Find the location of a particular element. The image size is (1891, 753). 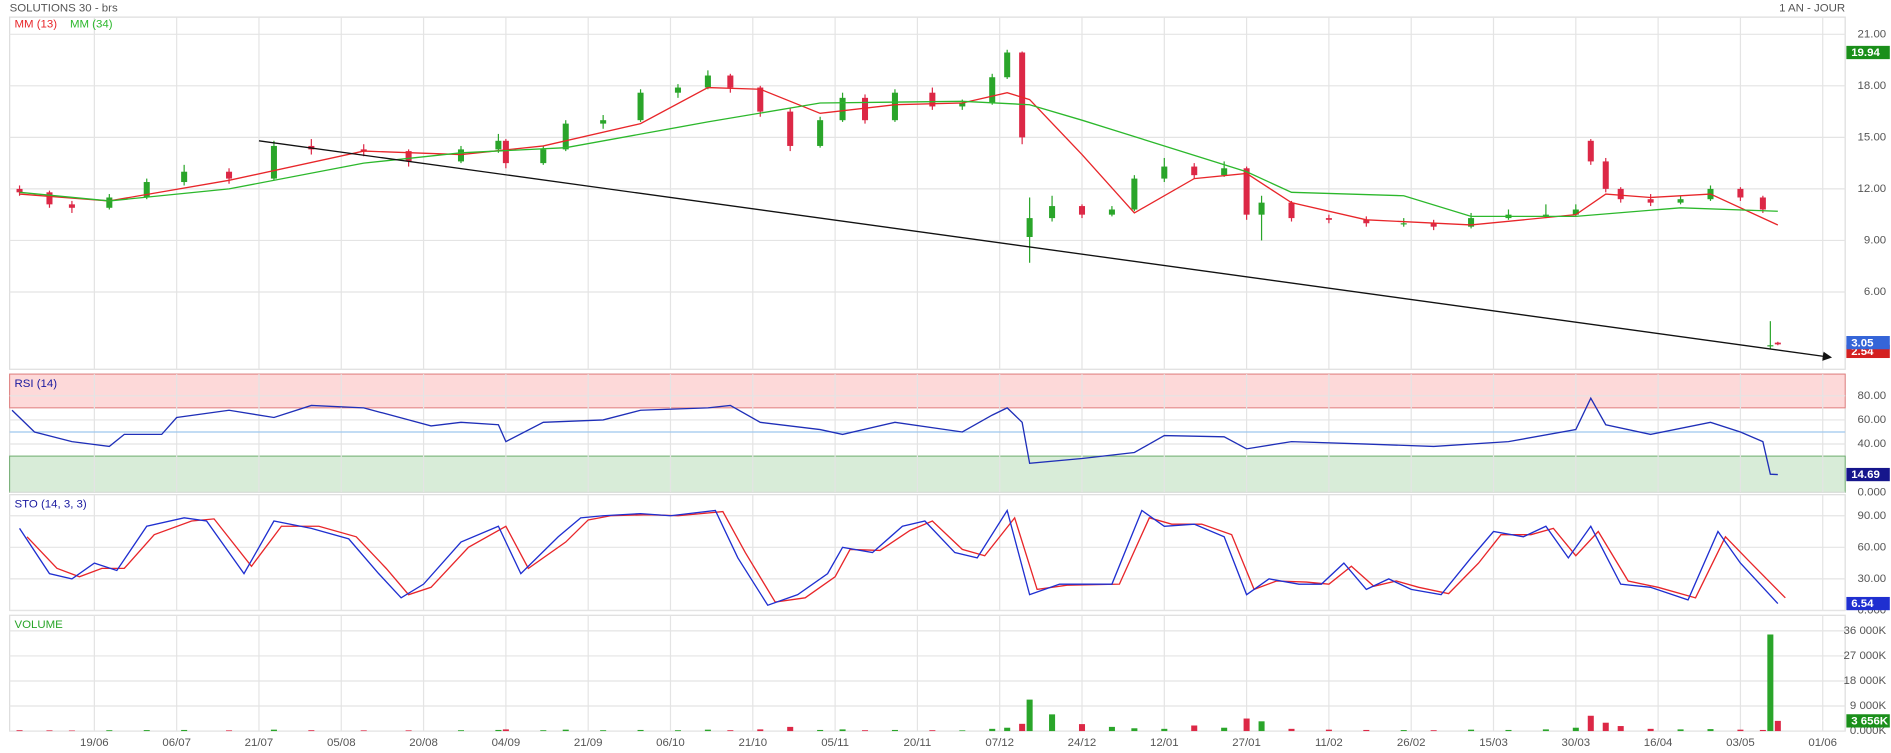

value-badge-label: 3 656K is located at coordinates (1870, 722).